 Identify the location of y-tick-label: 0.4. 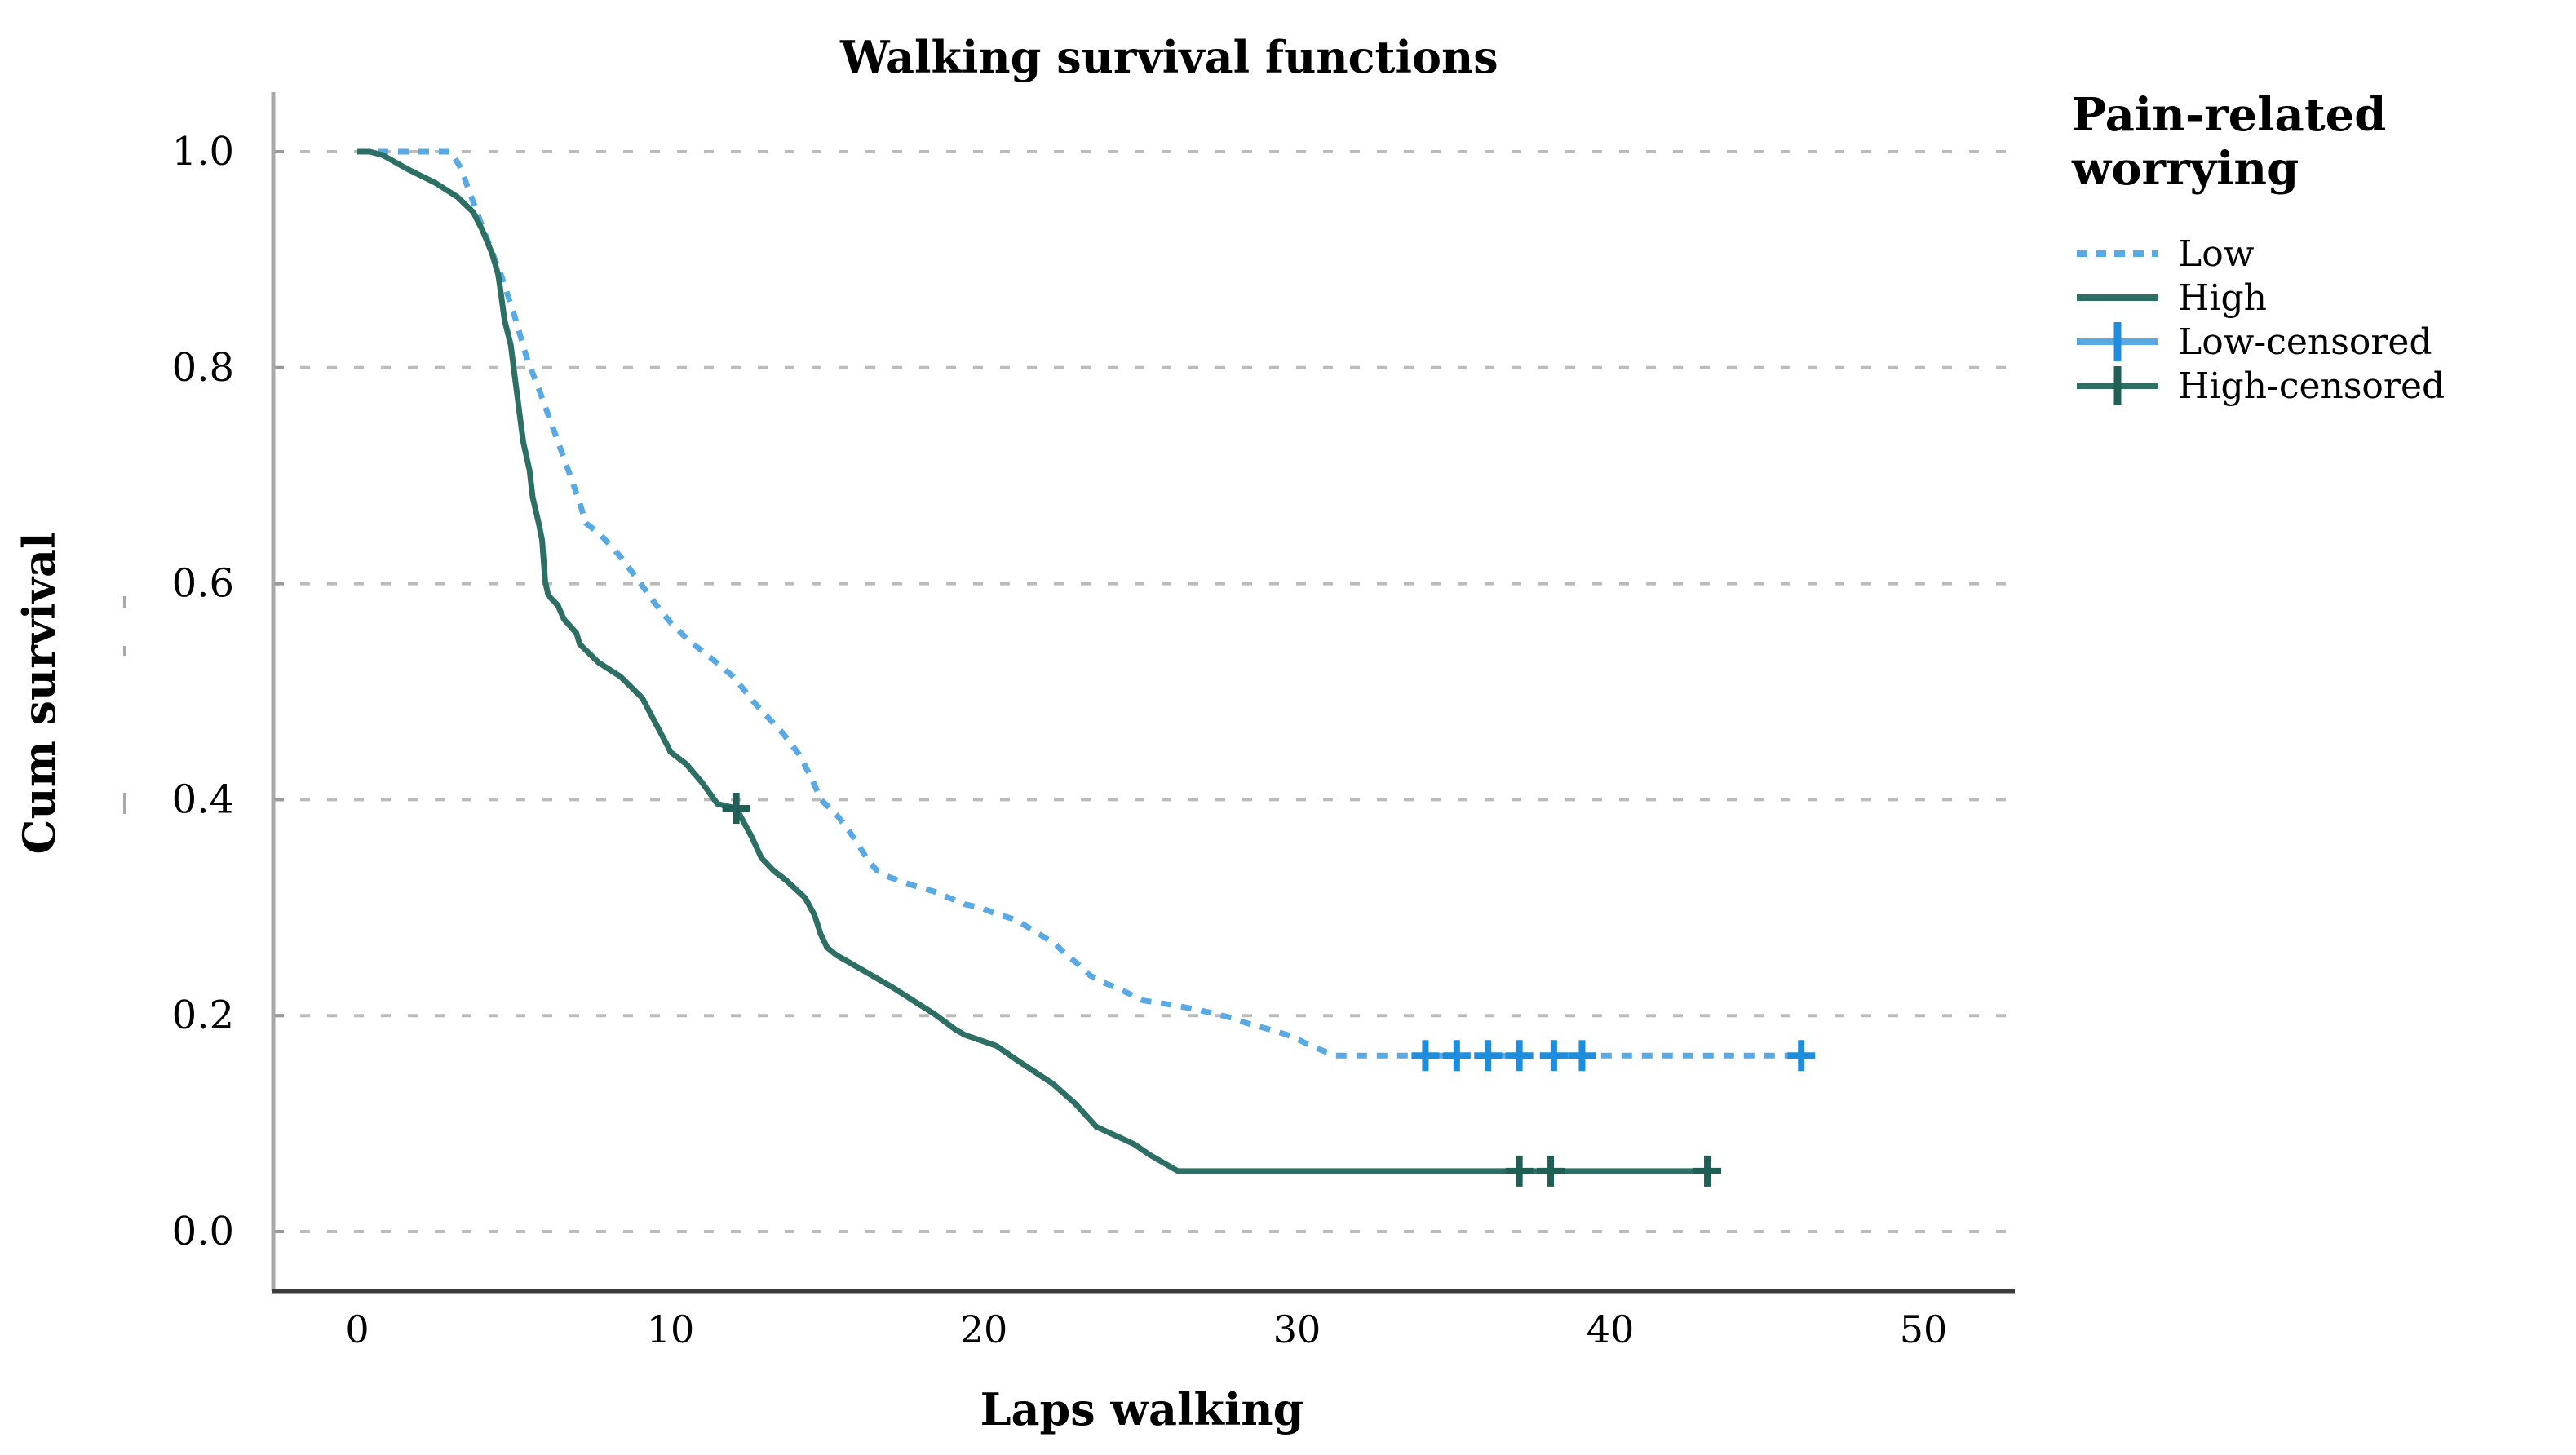
(203, 799).